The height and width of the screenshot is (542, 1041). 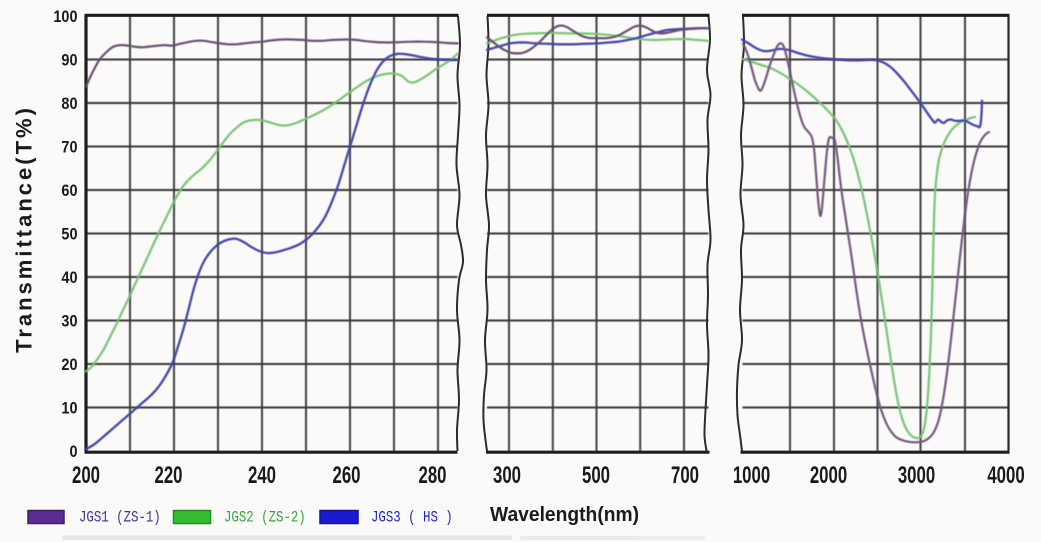 What do you see at coordinates (596, 475) in the screenshot?
I see `svg-text: 500` at bounding box center [596, 475].